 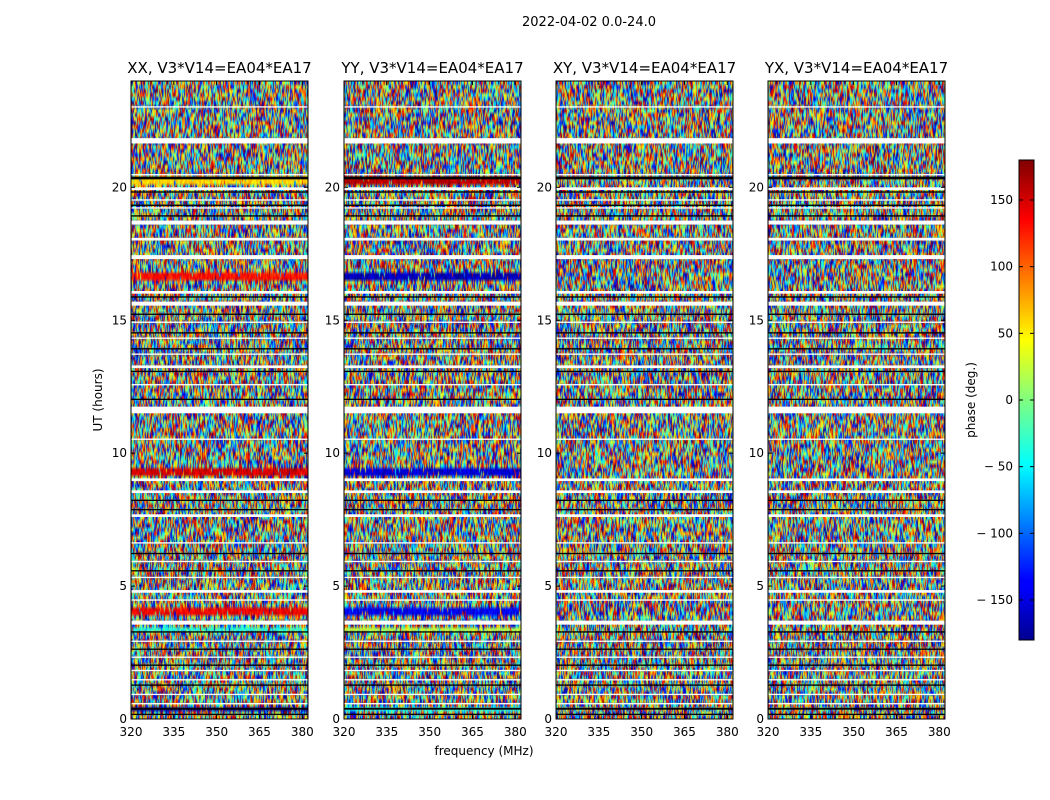 What do you see at coordinates (994, 600) in the screenshot?
I see `colorbar-tick-label: − 150` at bounding box center [994, 600].